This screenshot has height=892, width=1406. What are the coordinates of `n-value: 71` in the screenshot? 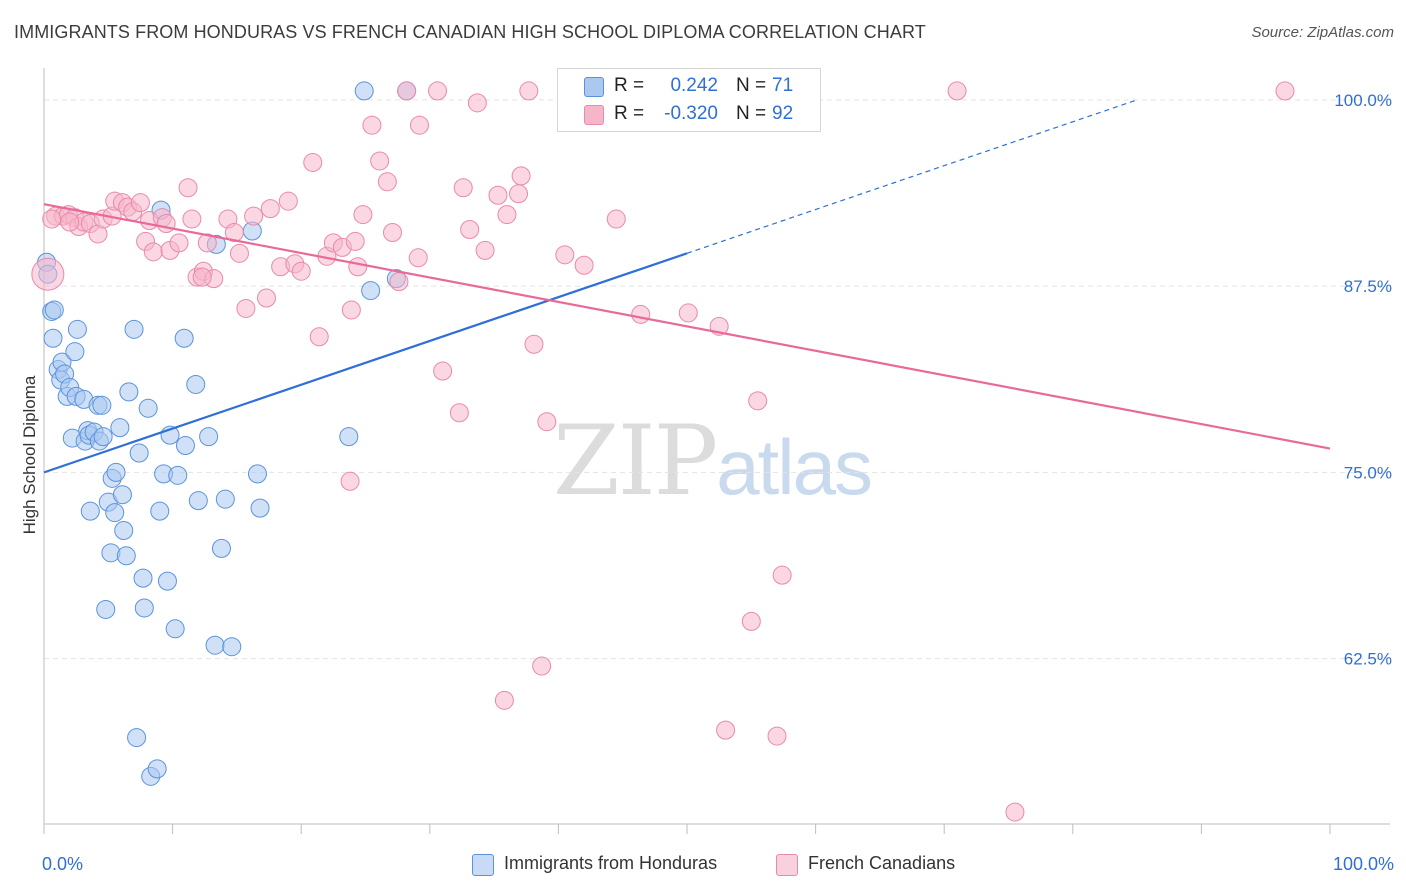 It's located at (783, 85).